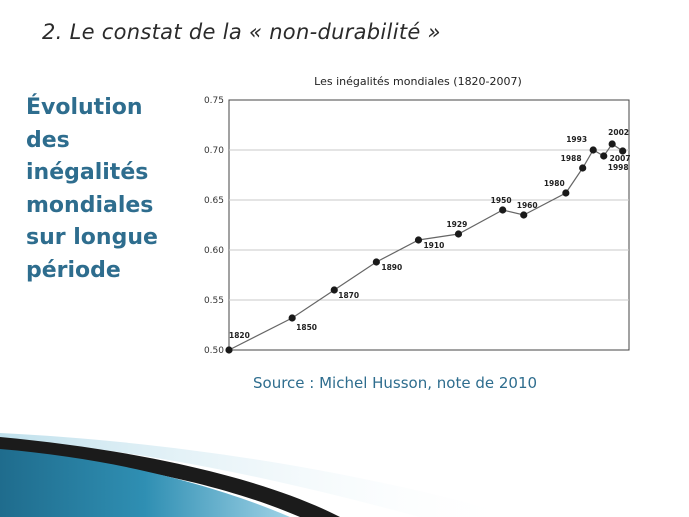 Image resolution: width=689 pixels, height=517 pixels. Describe the element at coordinates (73, 270) in the screenshot. I see `side-heading-line: période` at that location.